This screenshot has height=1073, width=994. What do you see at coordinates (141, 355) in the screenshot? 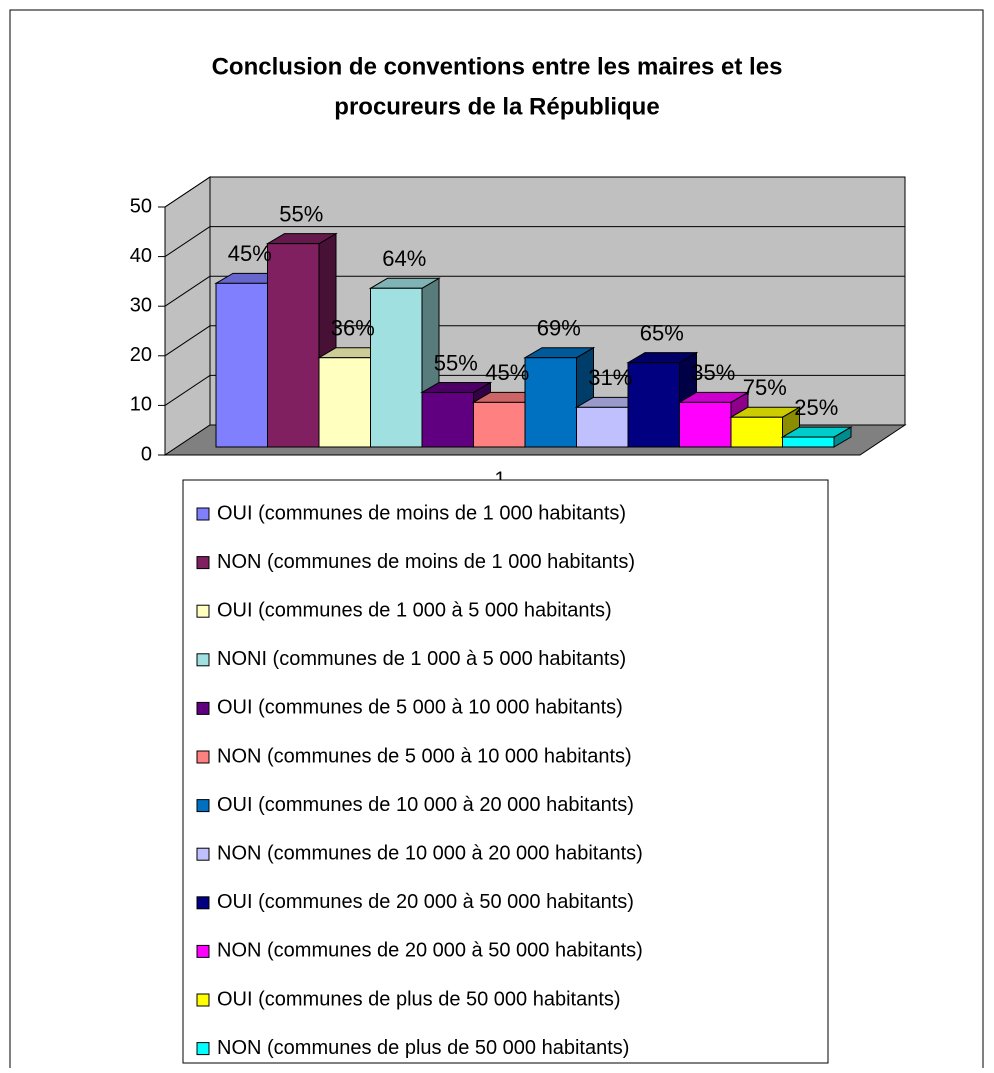
I see `y-tick-label: 20` at bounding box center [141, 355].